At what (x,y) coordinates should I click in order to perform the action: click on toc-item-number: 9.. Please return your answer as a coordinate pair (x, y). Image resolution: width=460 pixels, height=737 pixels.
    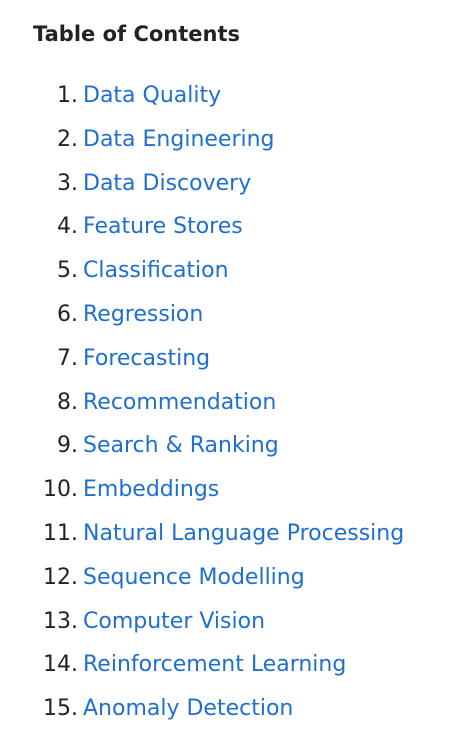
    Looking at the image, I should click on (67, 446).